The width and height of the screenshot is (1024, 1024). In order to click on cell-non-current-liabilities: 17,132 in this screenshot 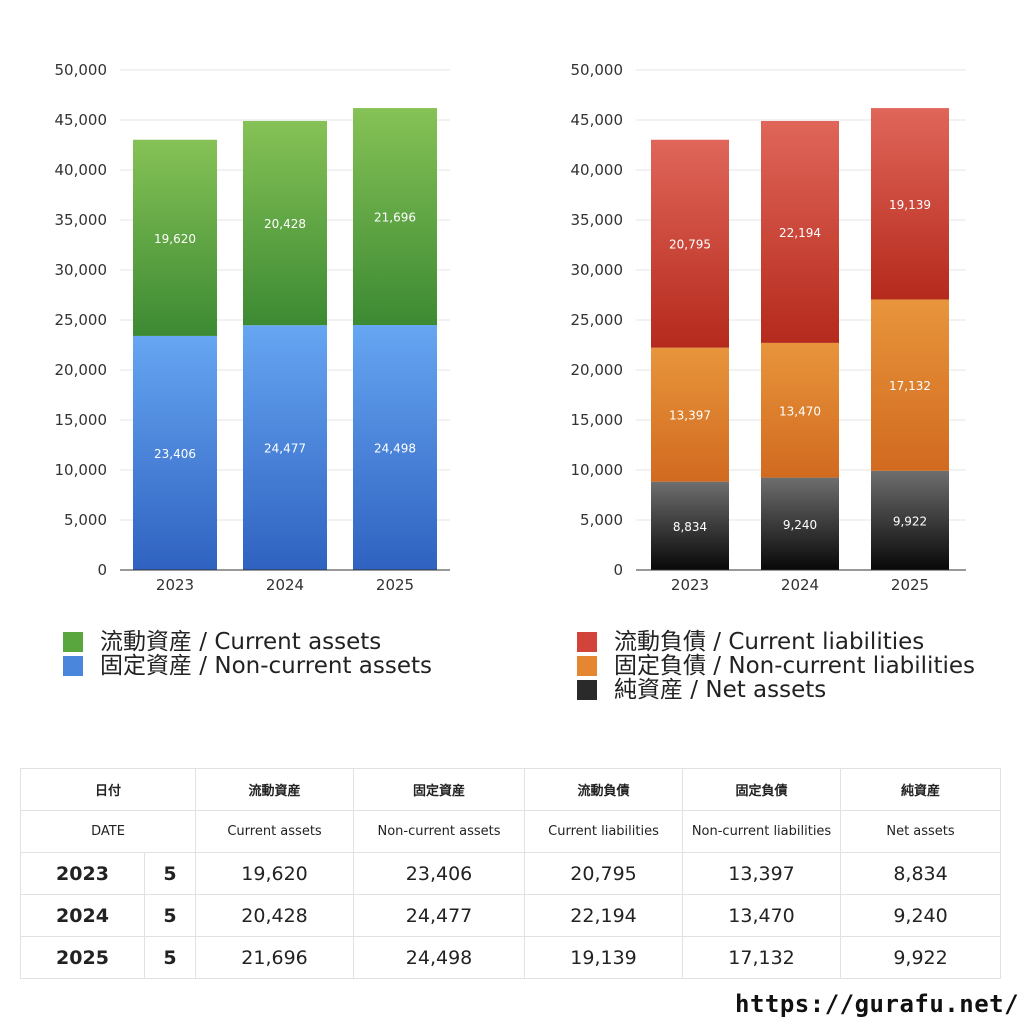, I will do `click(762, 957)`.